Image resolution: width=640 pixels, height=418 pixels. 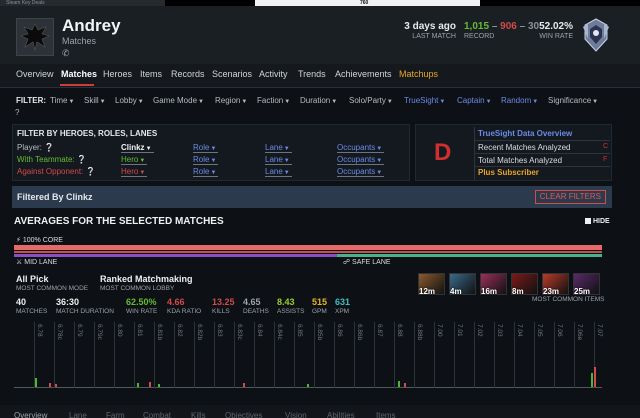 What do you see at coordinates (151, 74) in the screenshot?
I see `tab-items: Items` at bounding box center [151, 74].